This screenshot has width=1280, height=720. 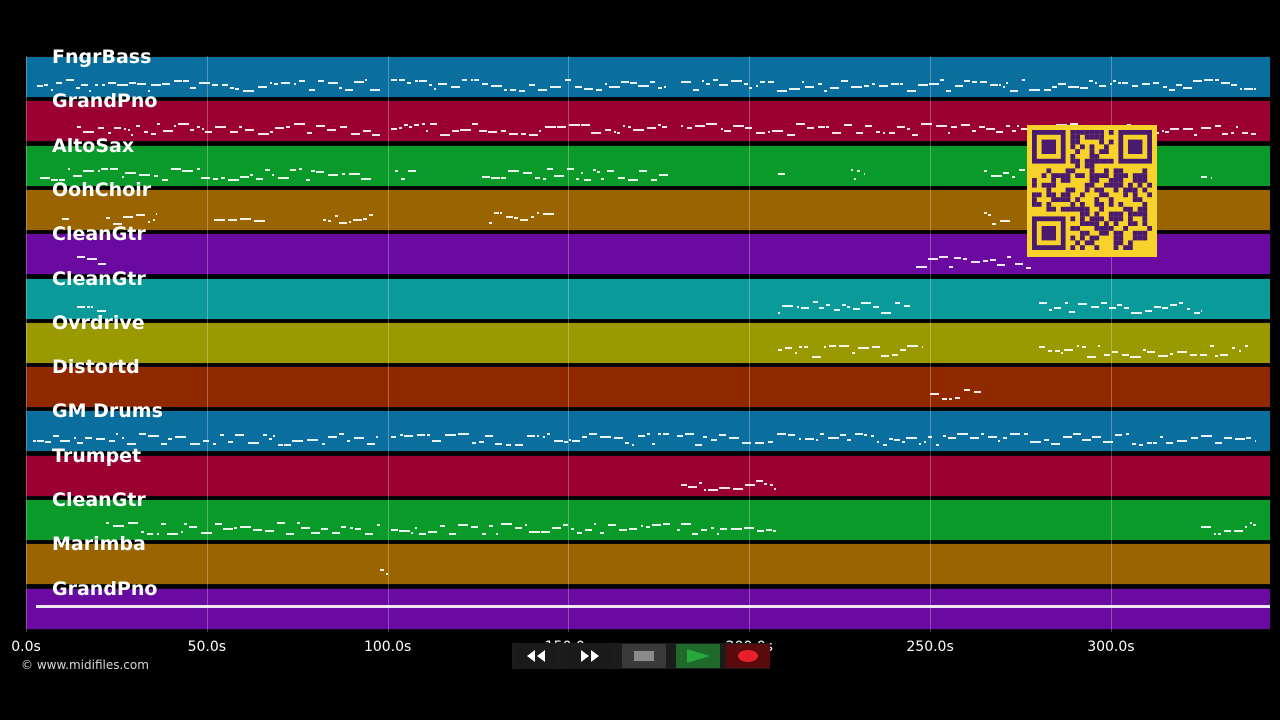 I want to click on stop-button, so click(x=644, y=656).